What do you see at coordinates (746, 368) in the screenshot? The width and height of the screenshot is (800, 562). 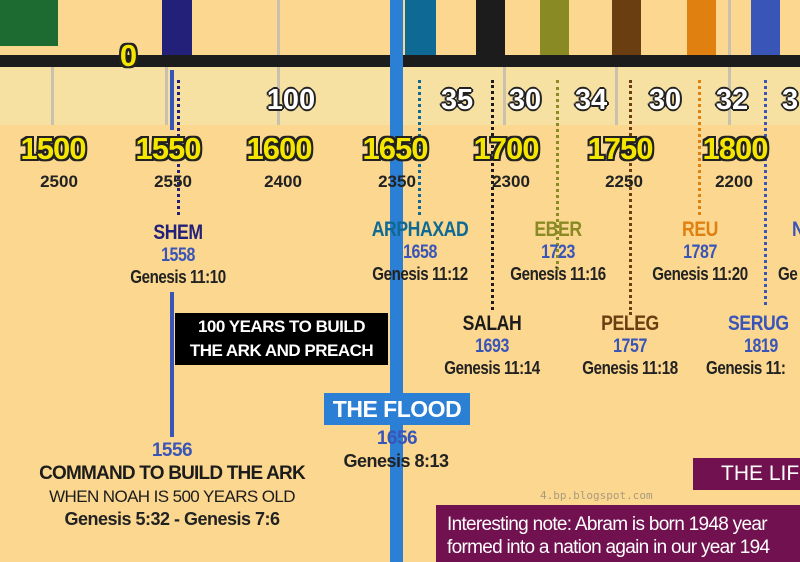 I see `person-ref: Genesis 11:` at bounding box center [746, 368].